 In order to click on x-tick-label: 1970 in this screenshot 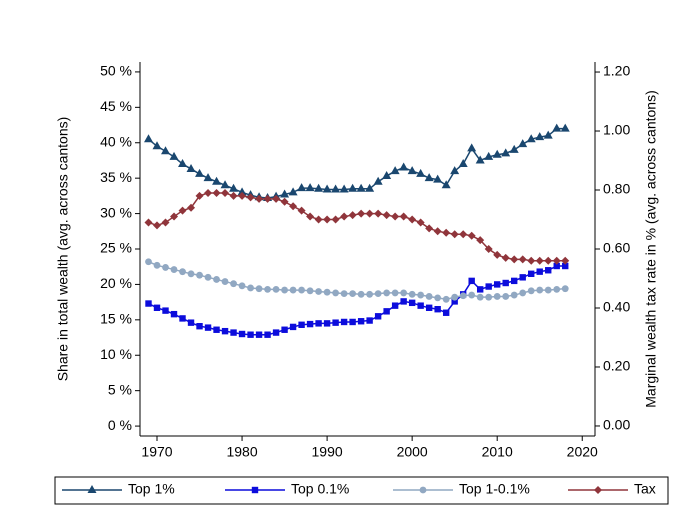, I will do `click(156, 452)`.